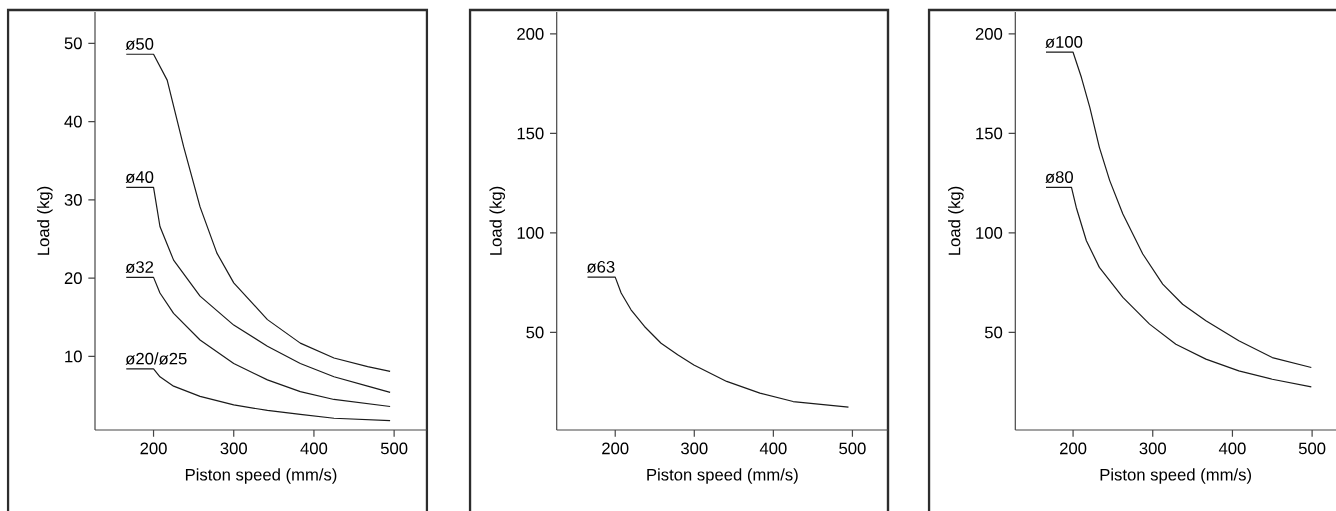 This screenshot has height=511, width=1336. Describe the element at coordinates (73, 356) in the screenshot. I see `y-tick-label: 10` at that location.